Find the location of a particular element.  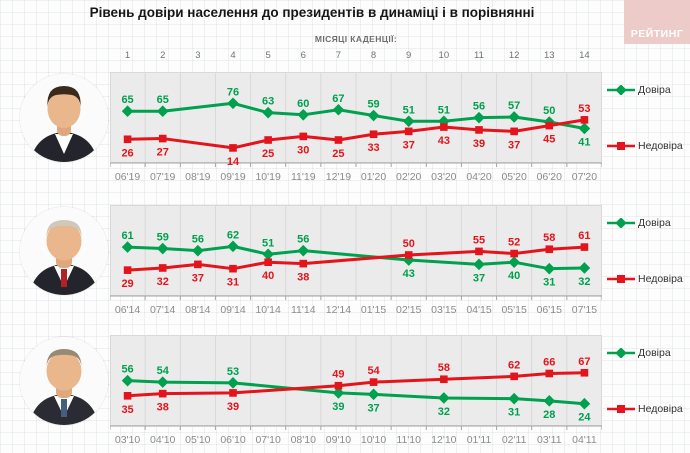

x-axis-label: 01'20 is located at coordinates (374, 177).